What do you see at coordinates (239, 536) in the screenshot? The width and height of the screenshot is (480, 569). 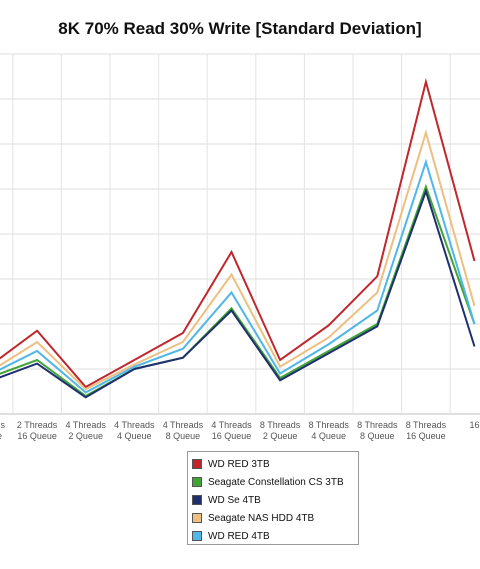 I see `legend-label: WD RED 4TB` at bounding box center [239, 536].